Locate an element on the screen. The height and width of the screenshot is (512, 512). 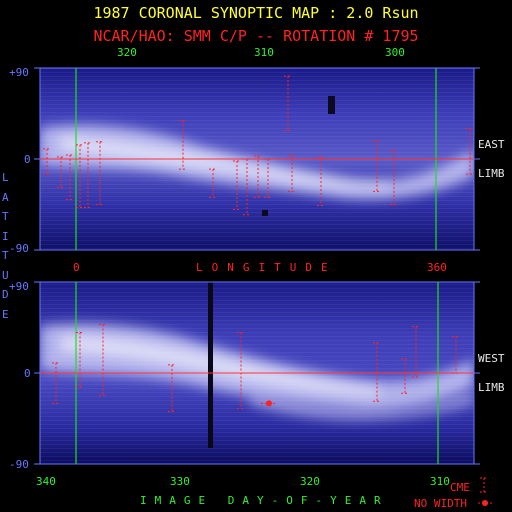
latitude-axis-label: LATITUDE is located at coordinates (5, 246).